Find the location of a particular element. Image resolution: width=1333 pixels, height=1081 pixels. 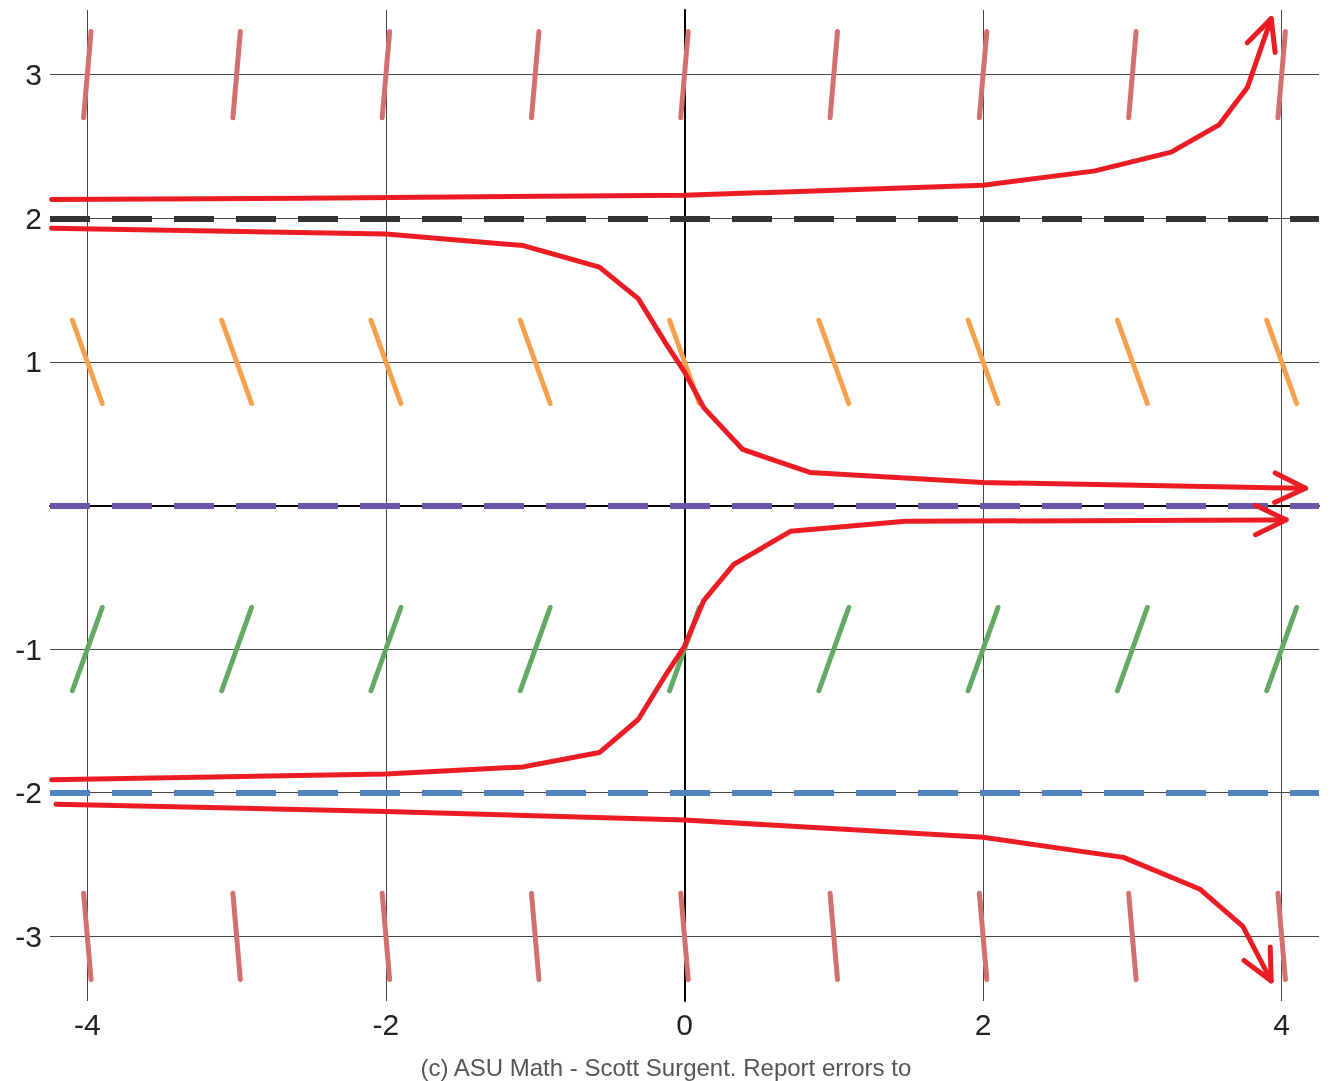

x-tick-label: 2 is located at coordinates (983, 1024).